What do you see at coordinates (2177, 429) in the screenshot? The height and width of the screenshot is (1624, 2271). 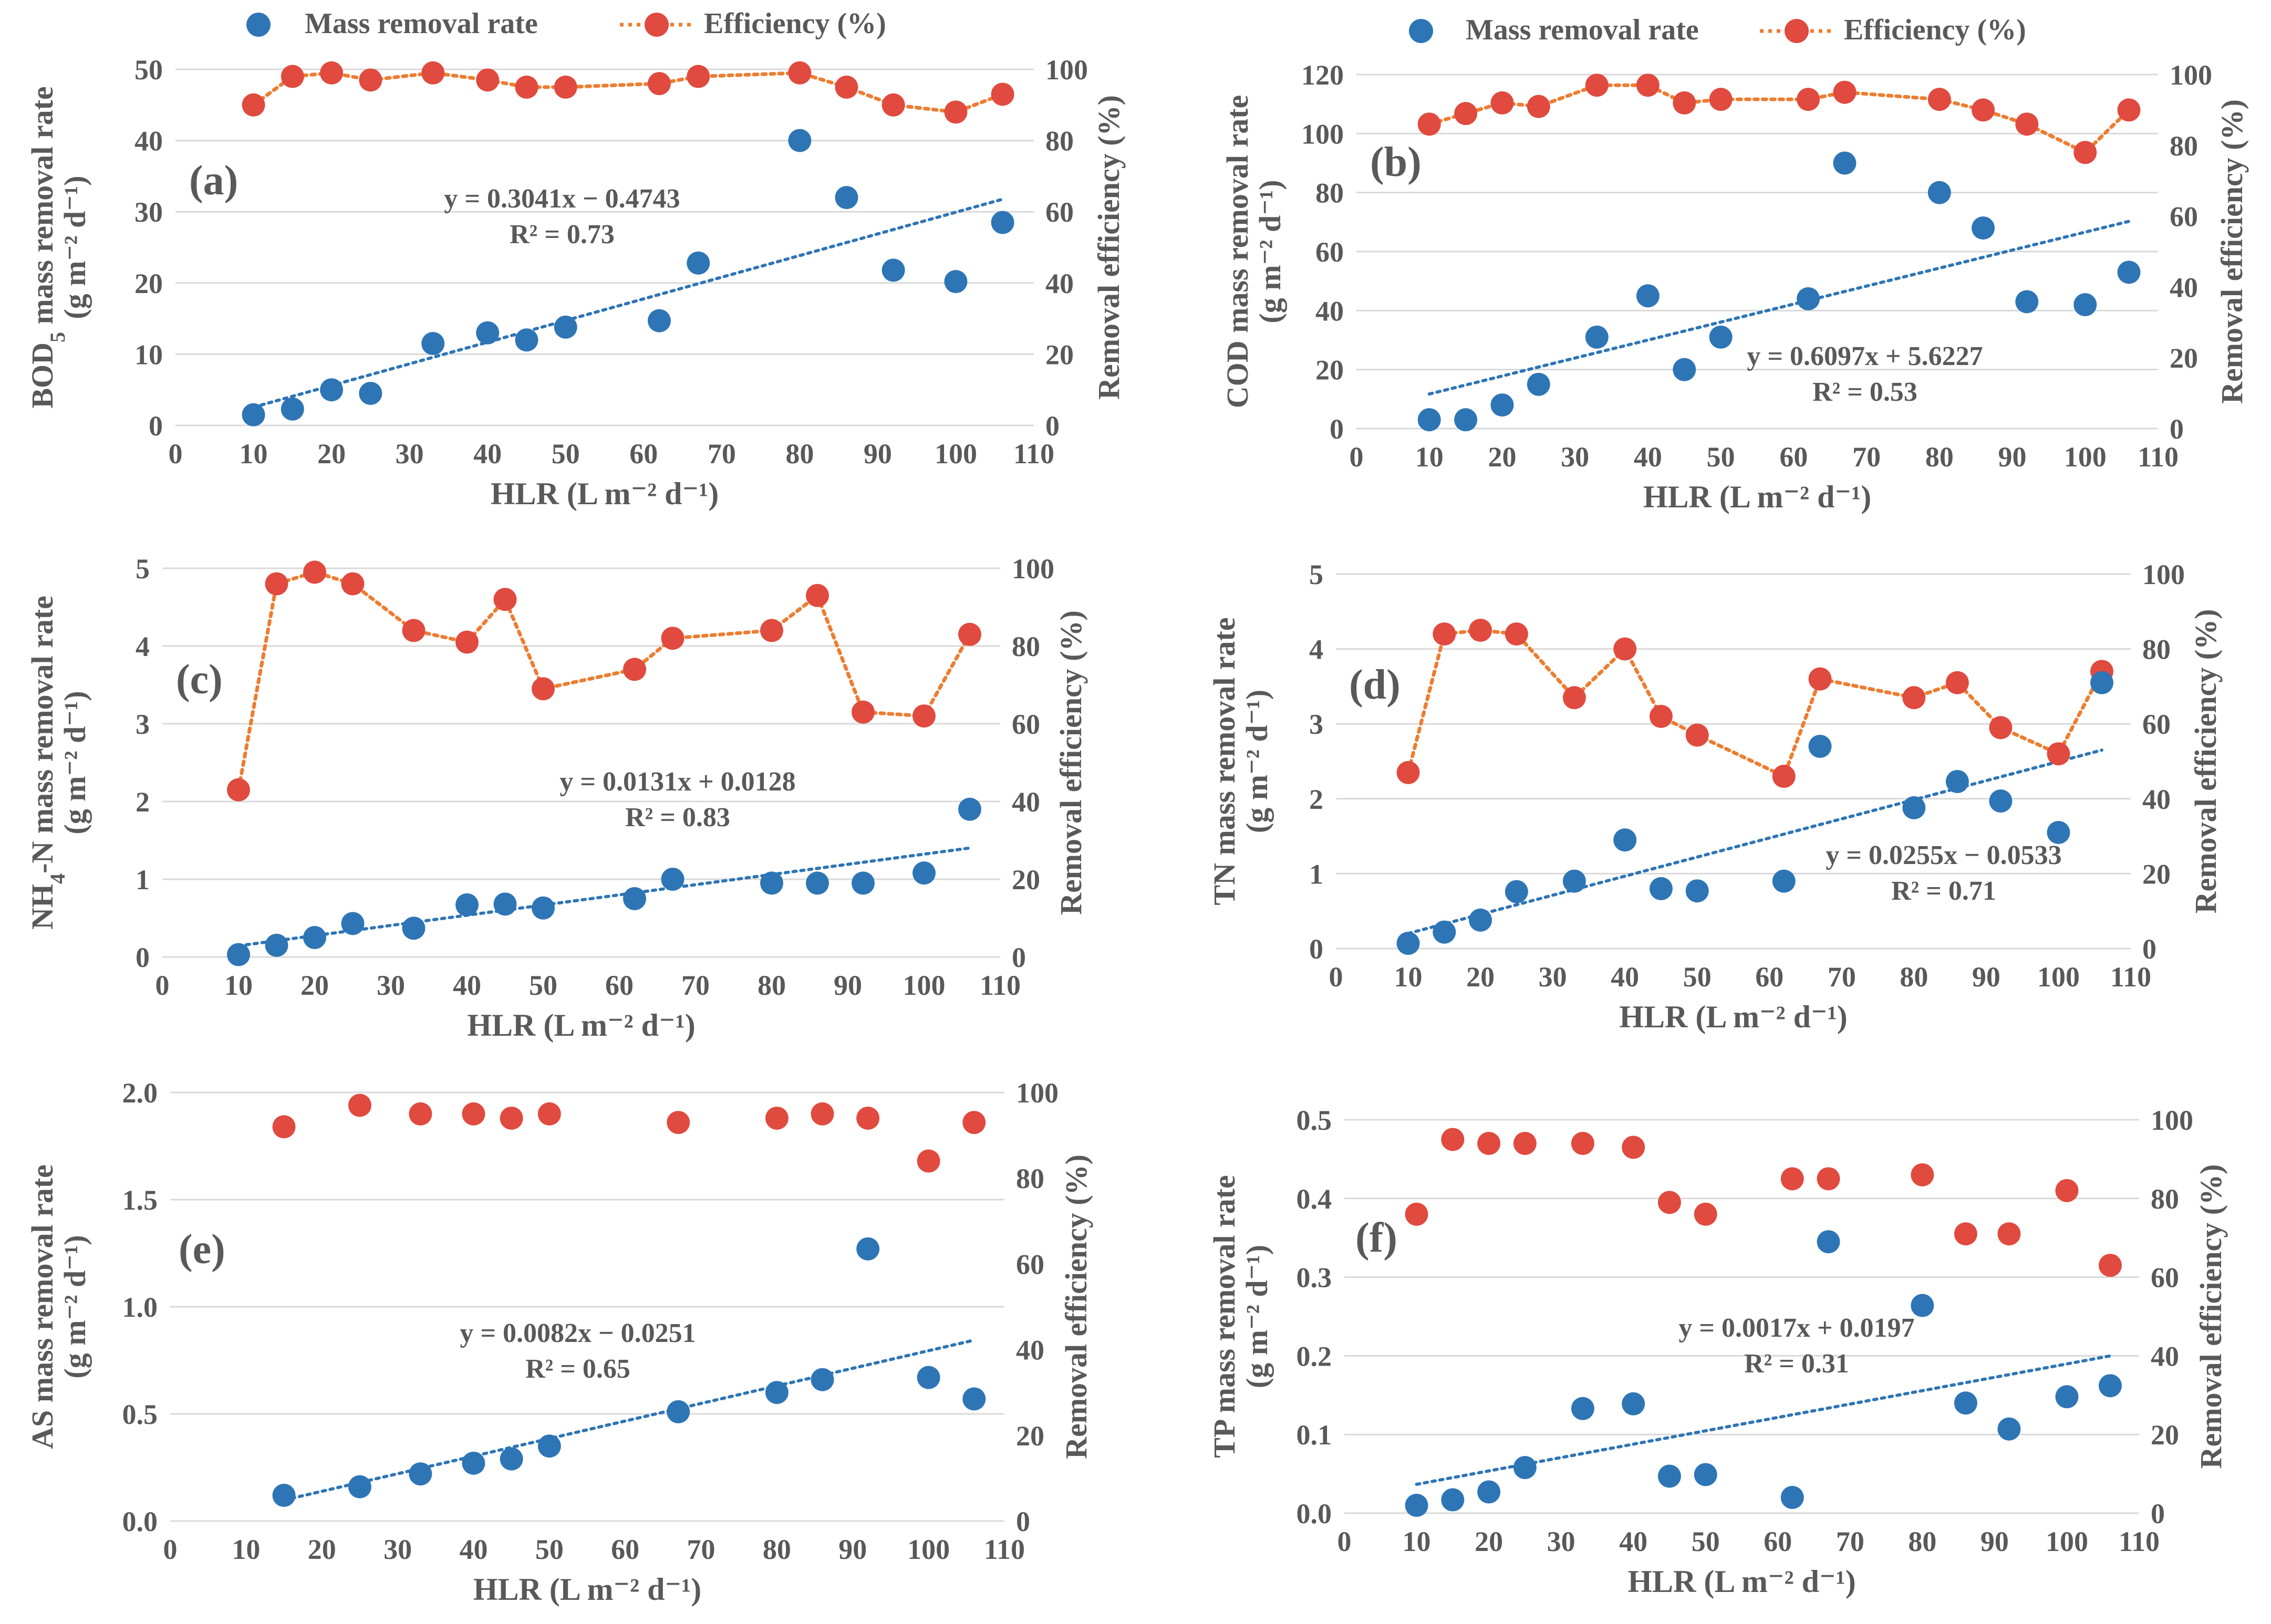 I see `y2-tick-label: 0` at bounding box center [2177, 429].